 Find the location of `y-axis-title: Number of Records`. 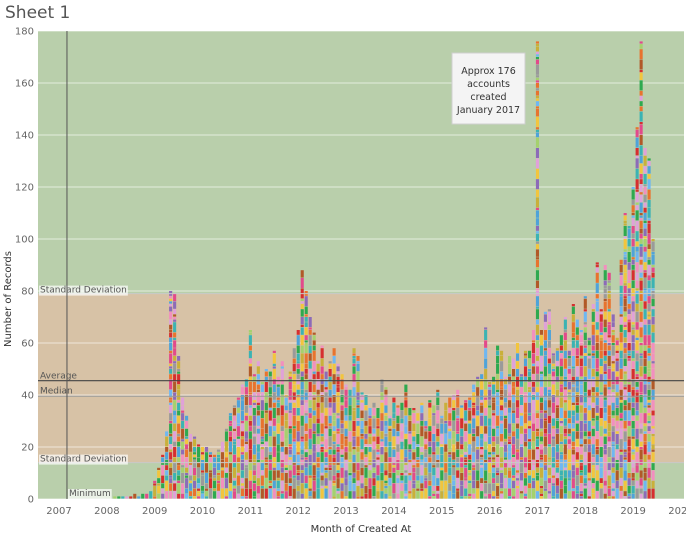

y-axis-title: Number of Records is located at coordinates (8, 299).